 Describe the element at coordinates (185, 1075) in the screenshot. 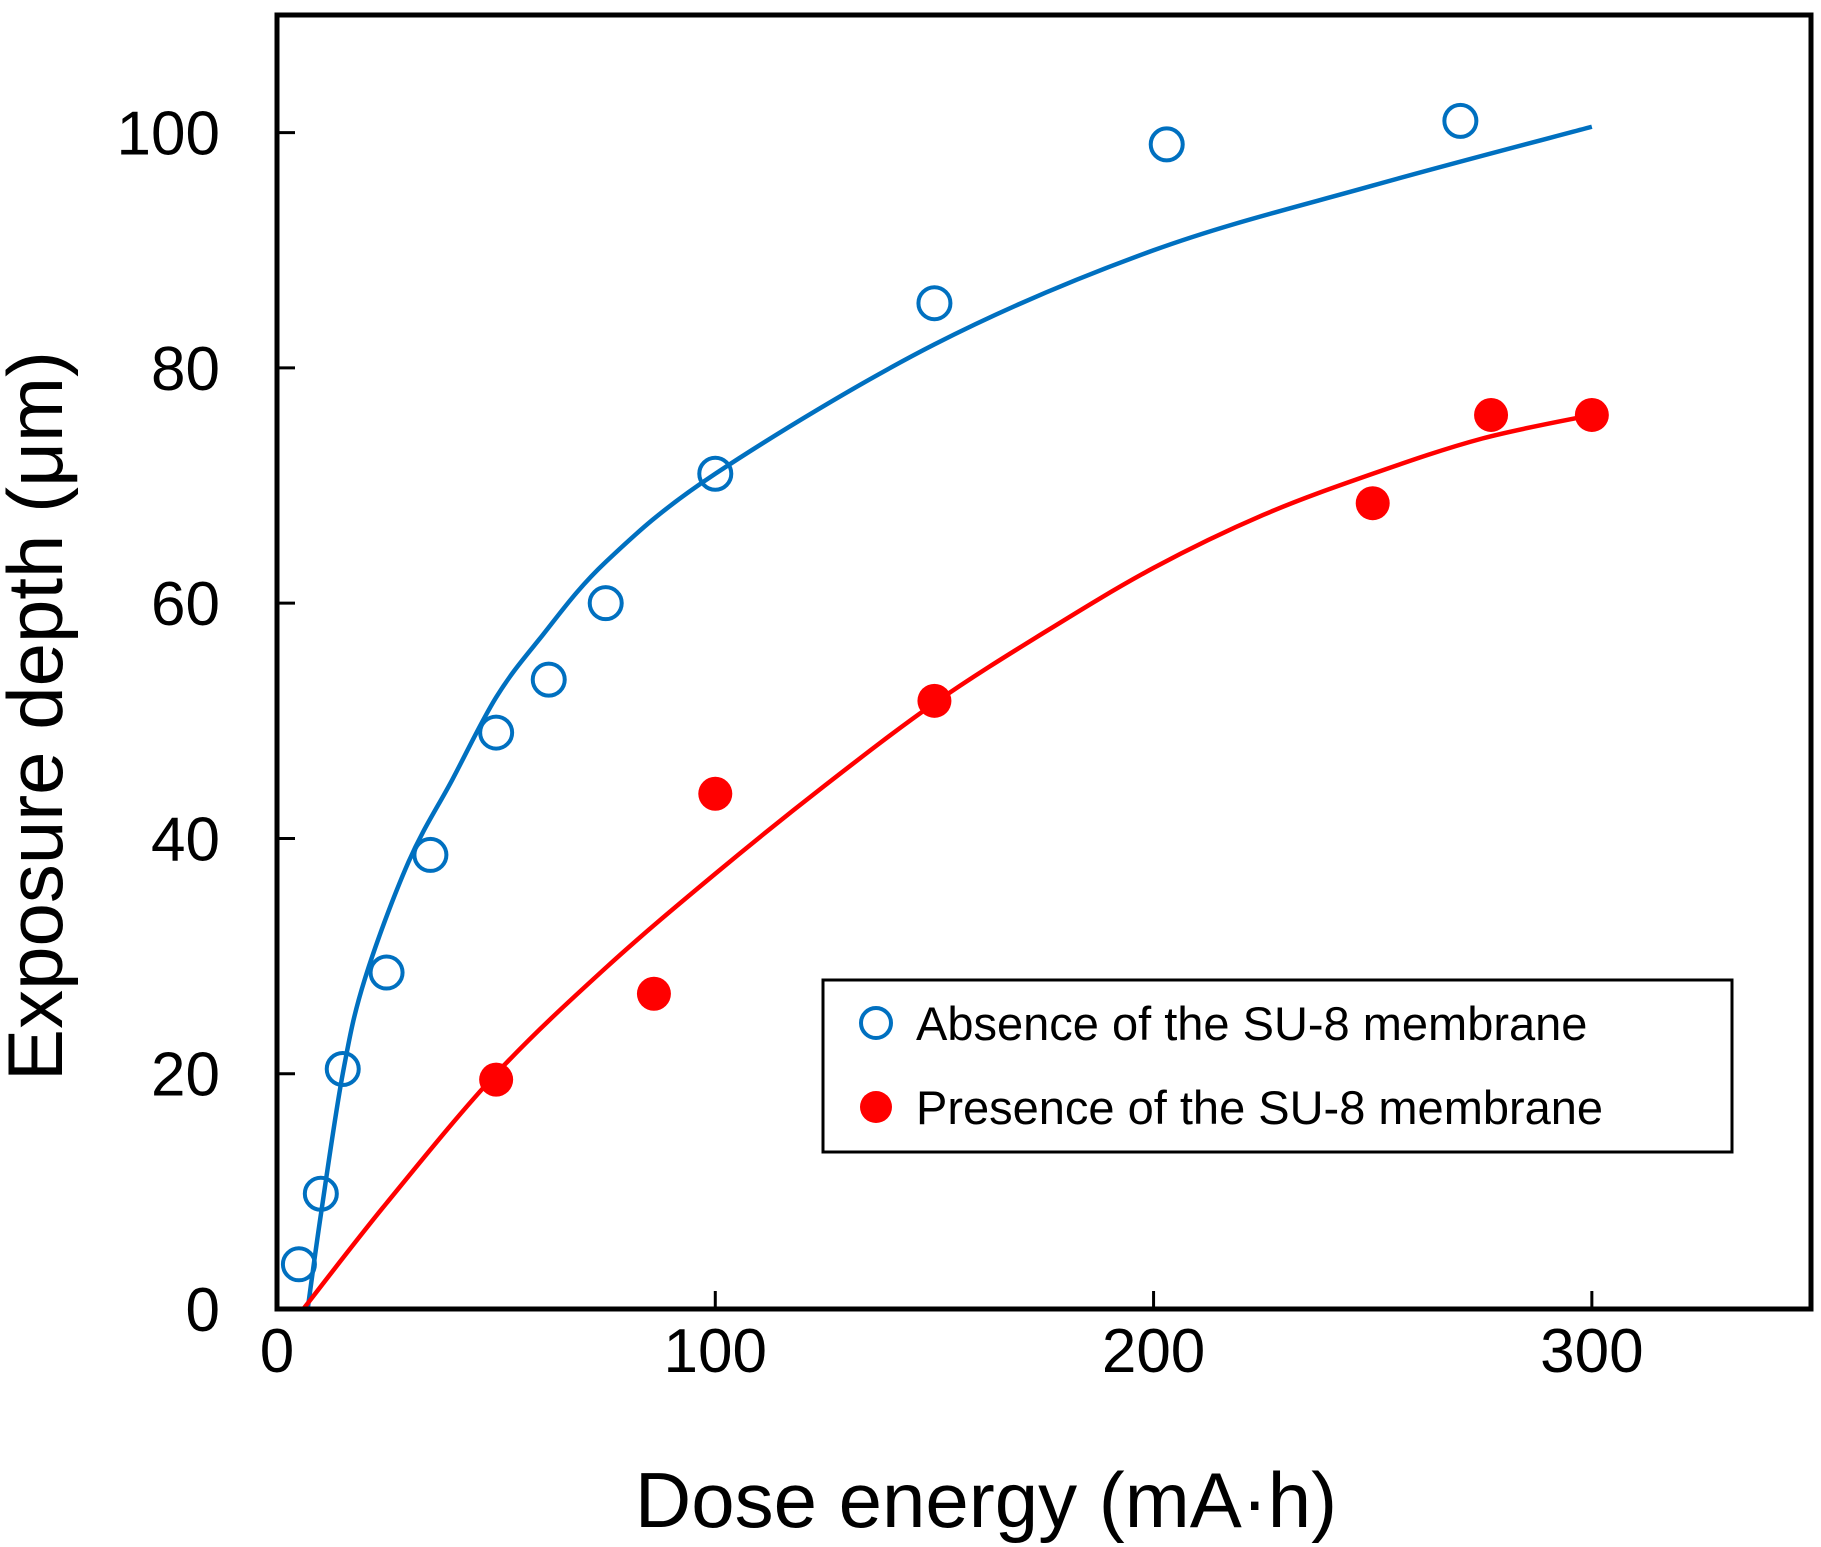

I see `y-tick-label-1: 20` at that location.